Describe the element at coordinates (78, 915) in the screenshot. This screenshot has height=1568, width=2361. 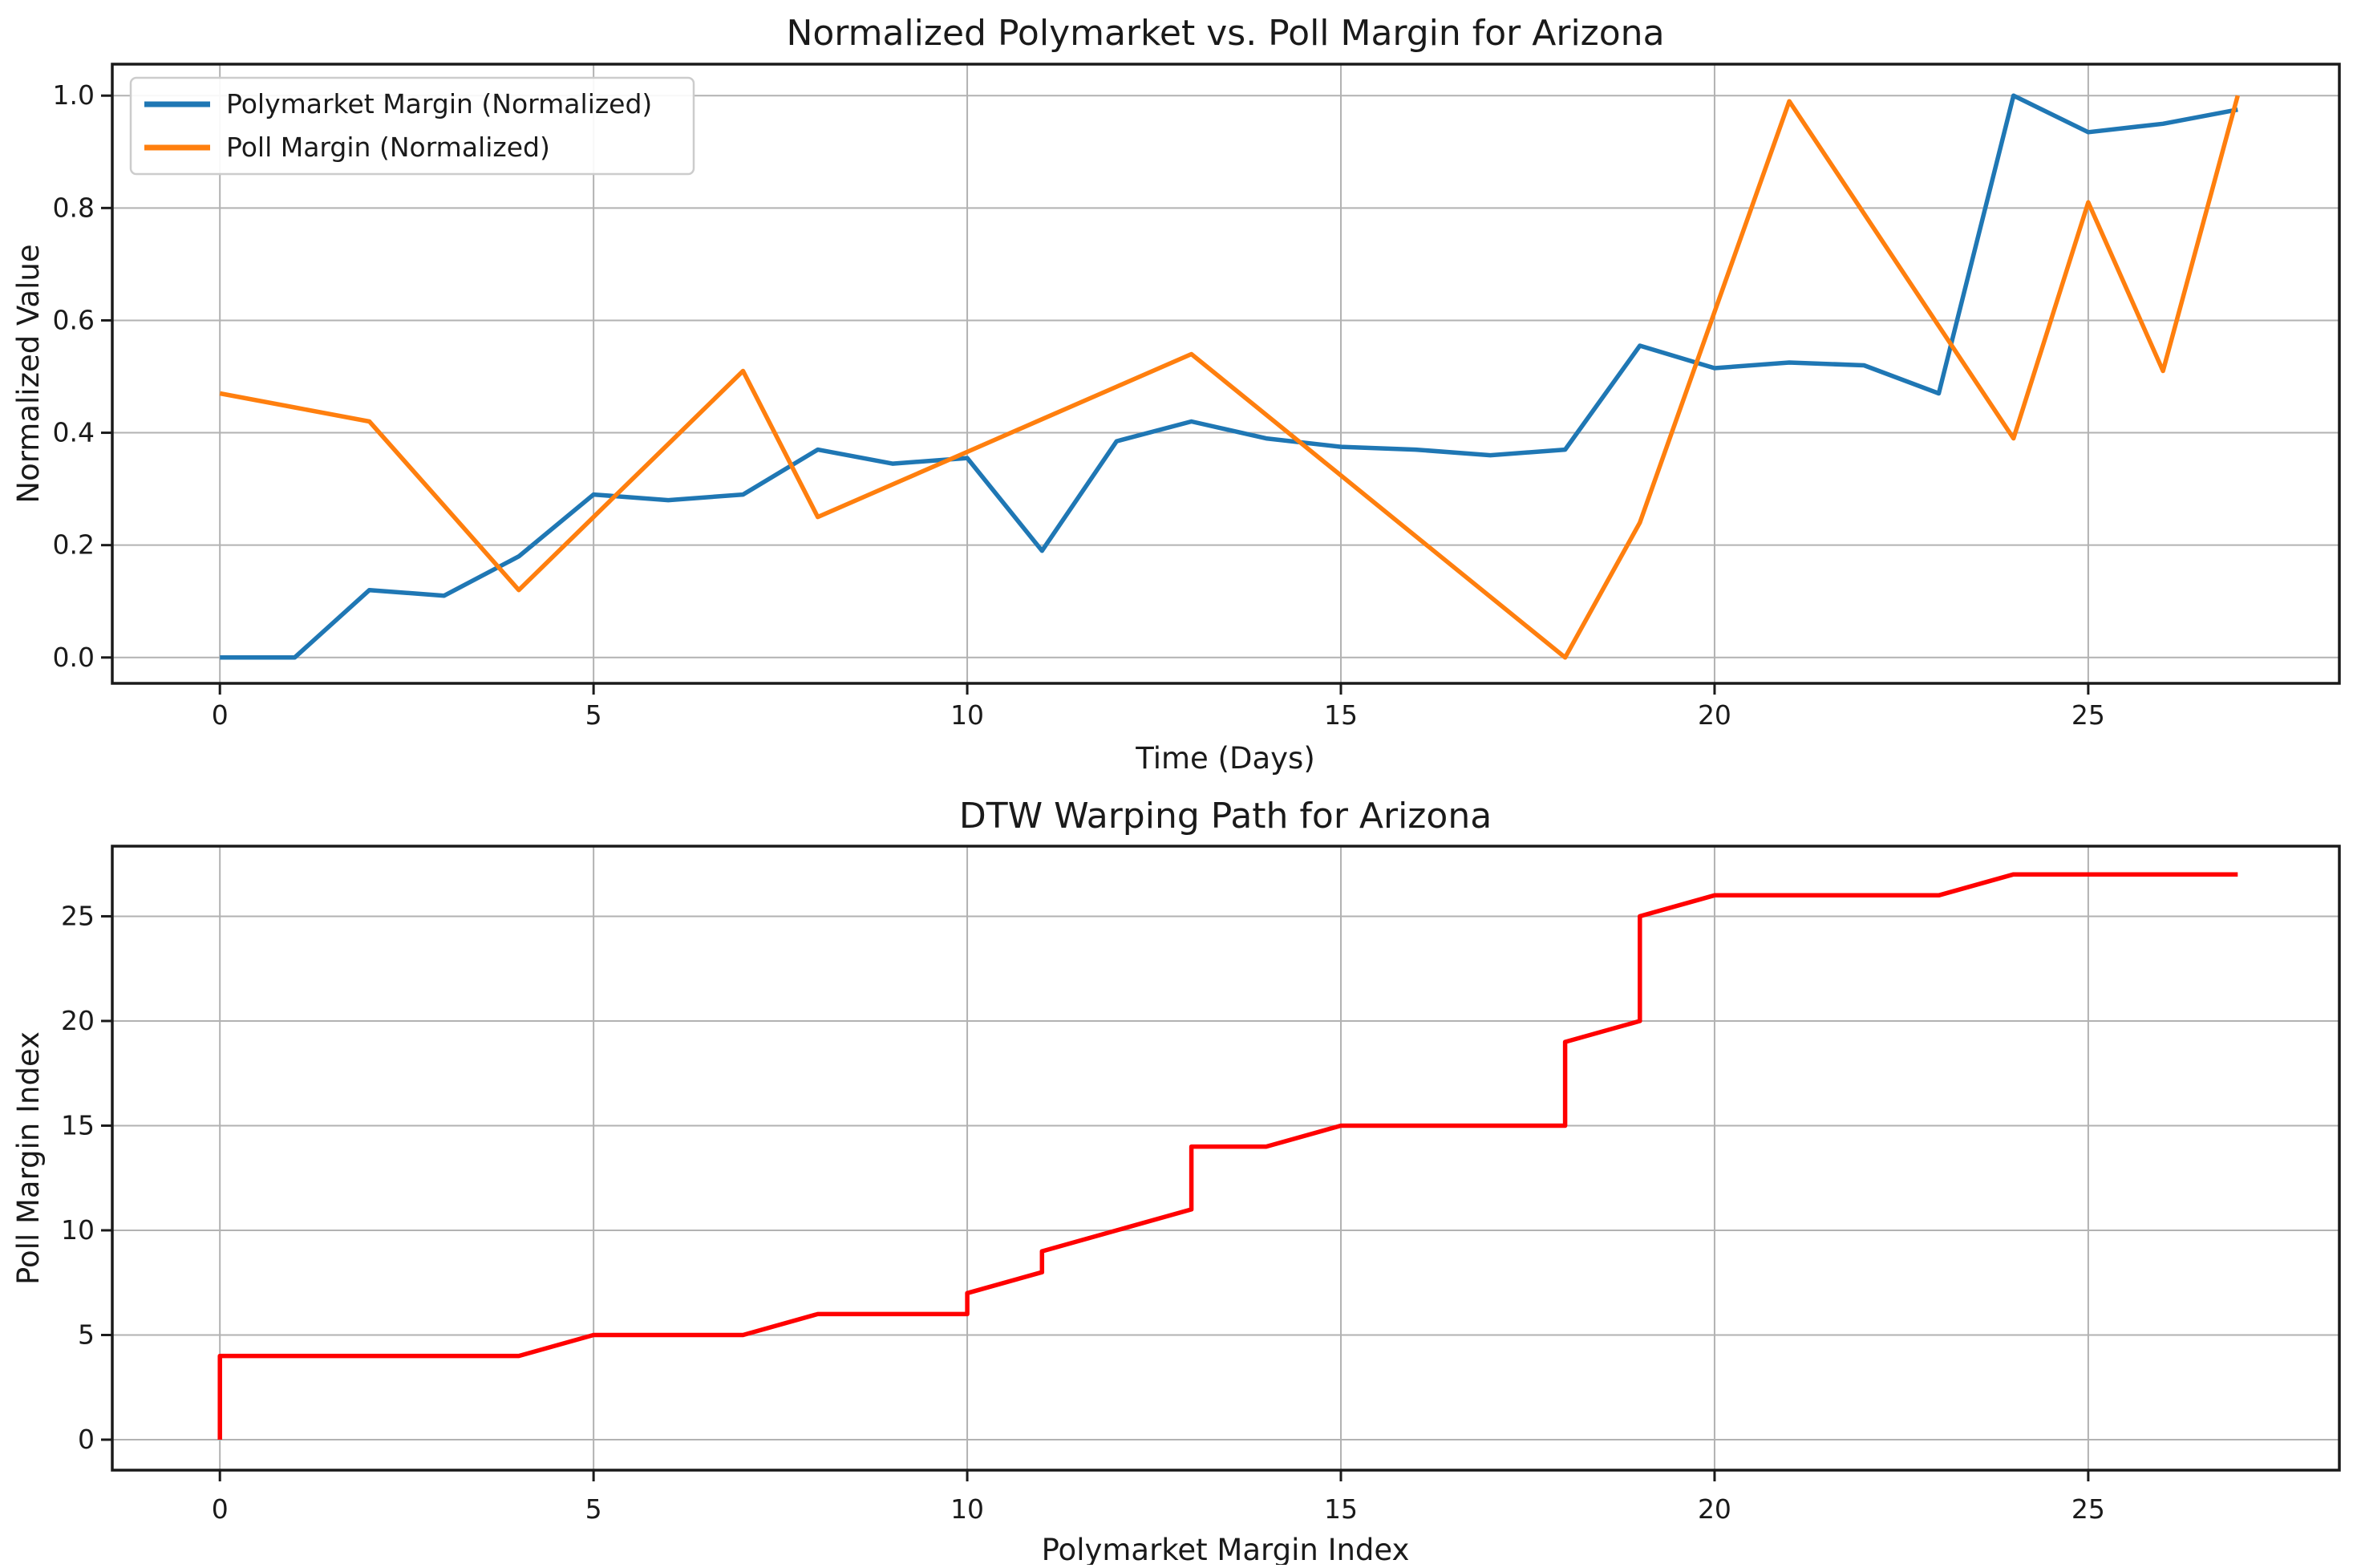
I see `y-tick-label: 25` at that location.